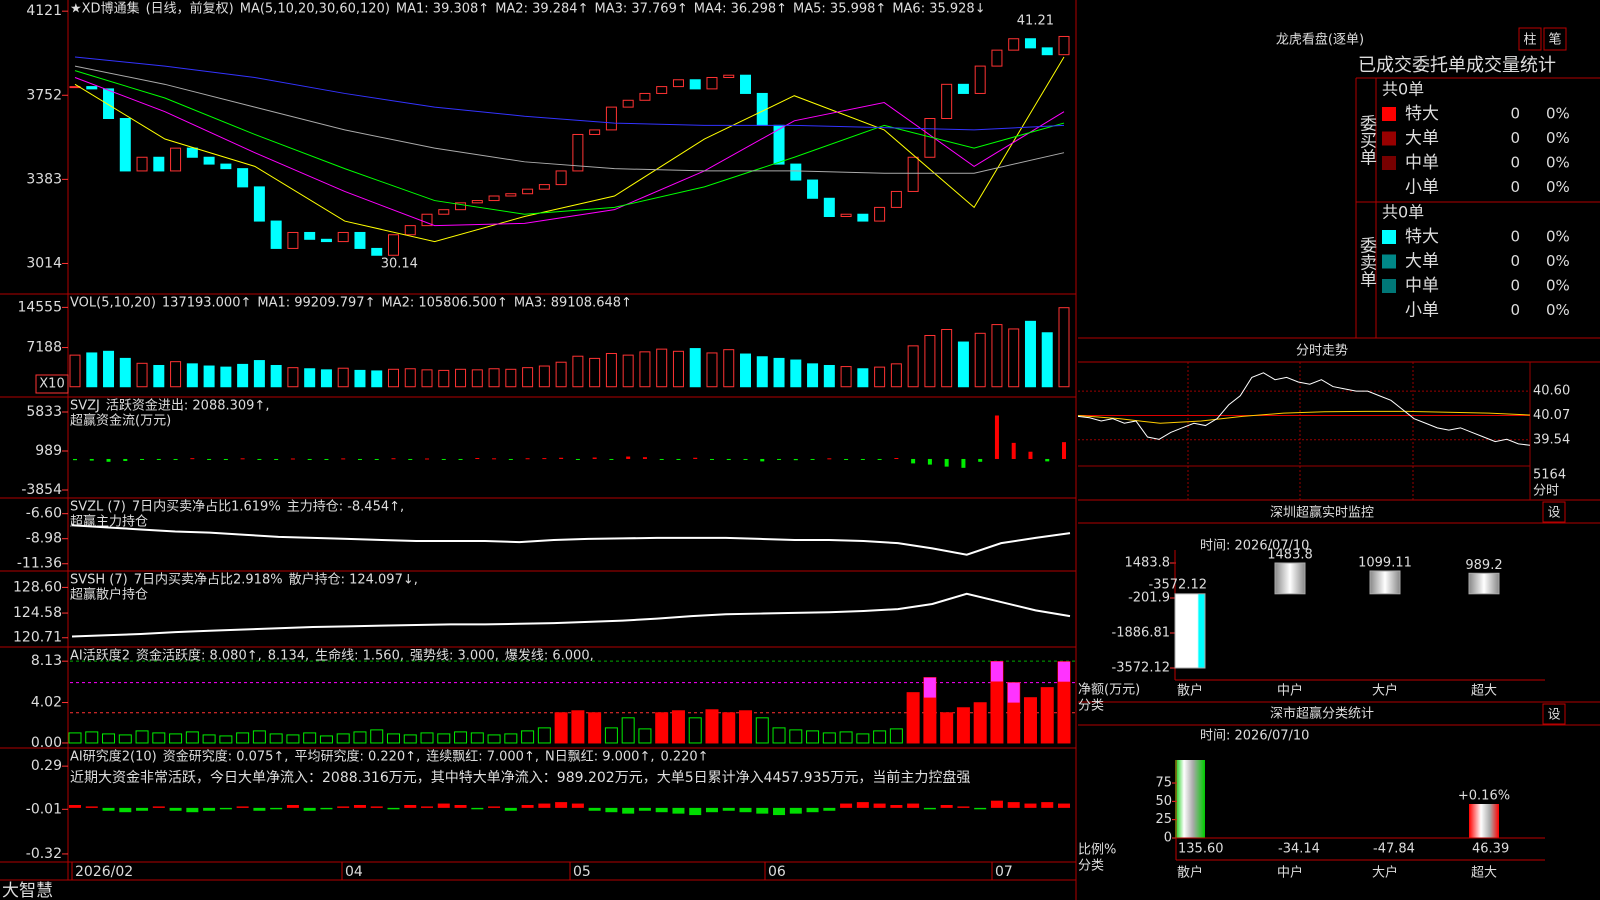 This screenshot has width=1600, height=900. What do you see at coordinates (199, 656) in the screenshot?
I see `header-text: 资金活跃度: 8.080↑,` at bounding box center [199, 656].